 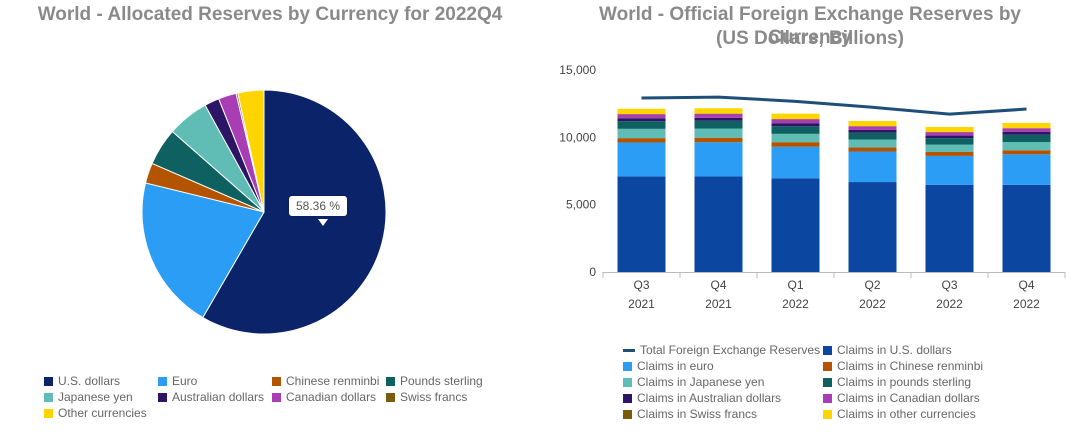 I want to click on pie-legend-item-swiss-francs: Swiss francs, so click(x=426, y=397).